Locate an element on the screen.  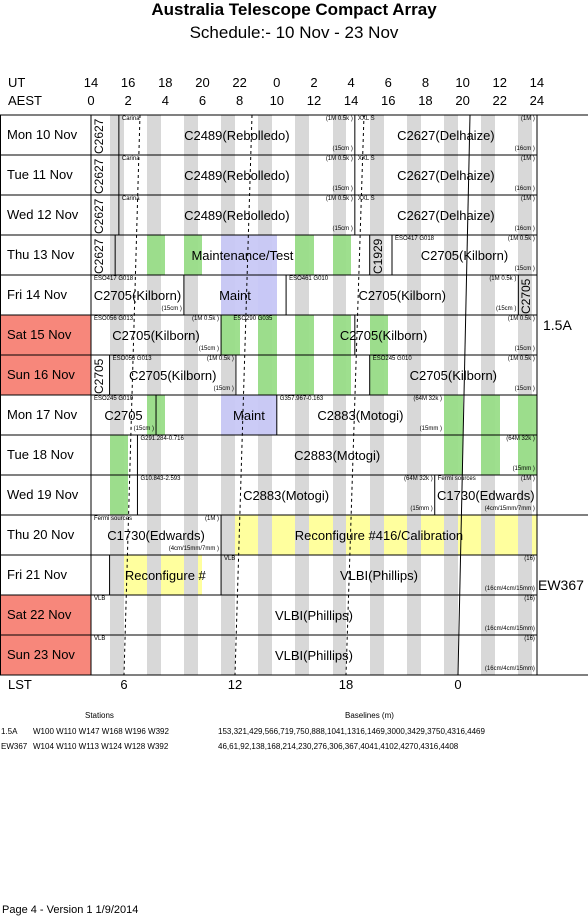
baselines-label: Baselines (m) is located at coordinates (369, 715).